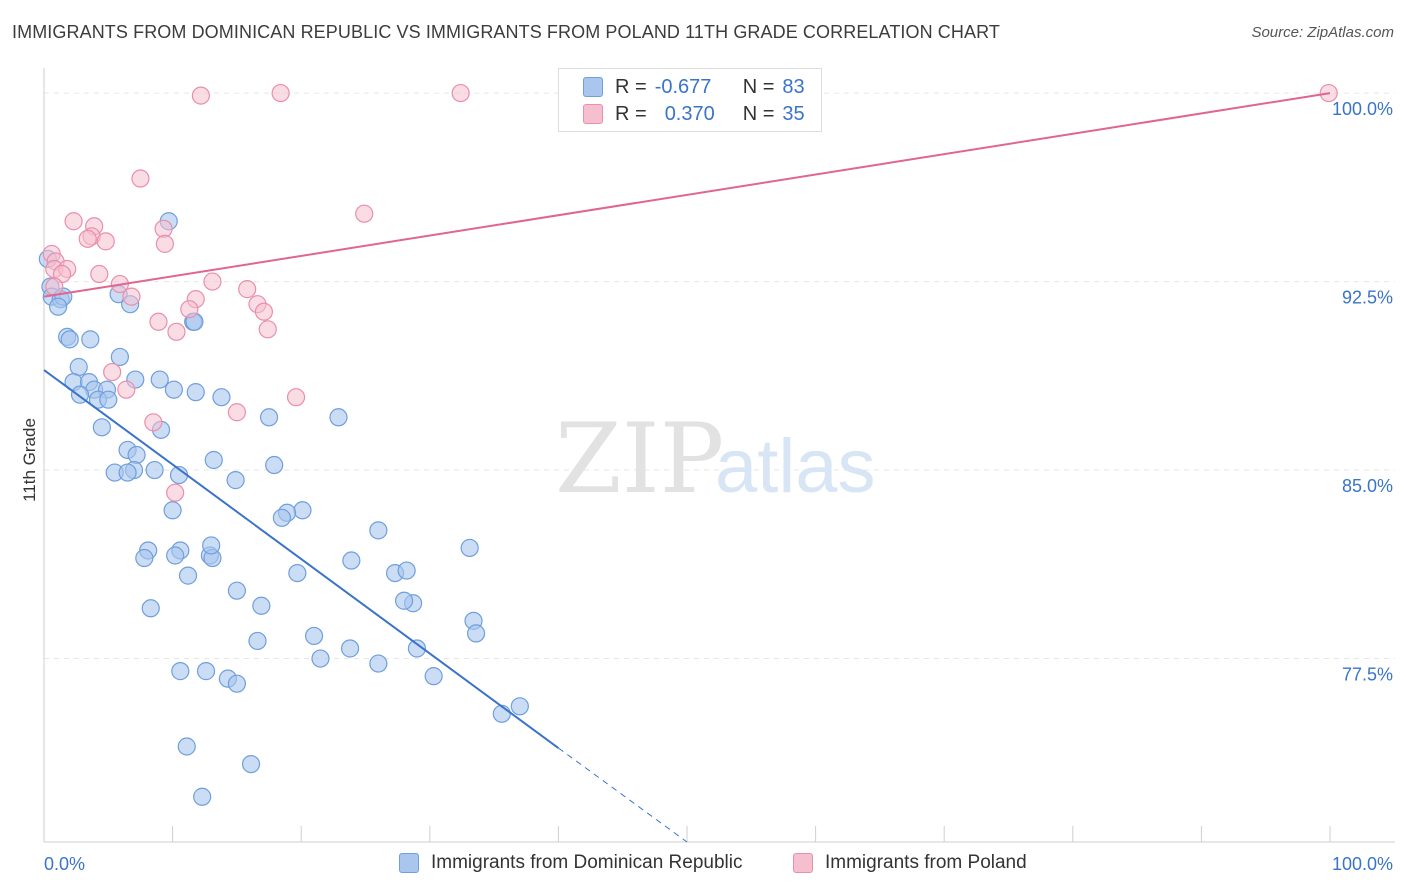 The height and width of the screenshot is (892, 1406). I want to click on legend-r-value: -0.677, so click(683, 86).